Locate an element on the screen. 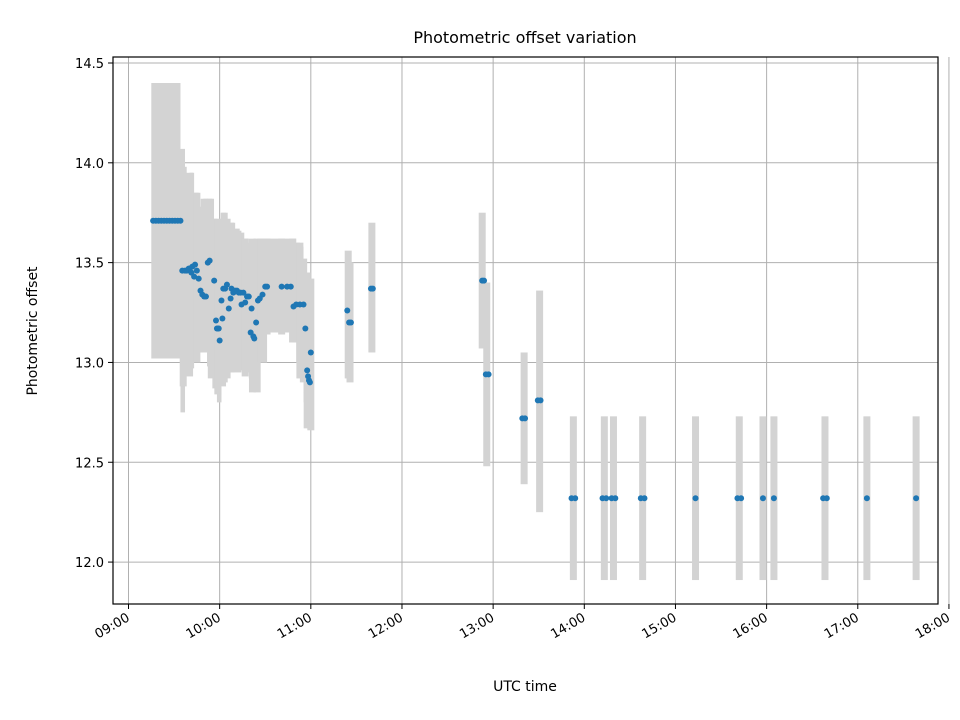  x-axis-label: UTC time is located at coordinates (525, 687).